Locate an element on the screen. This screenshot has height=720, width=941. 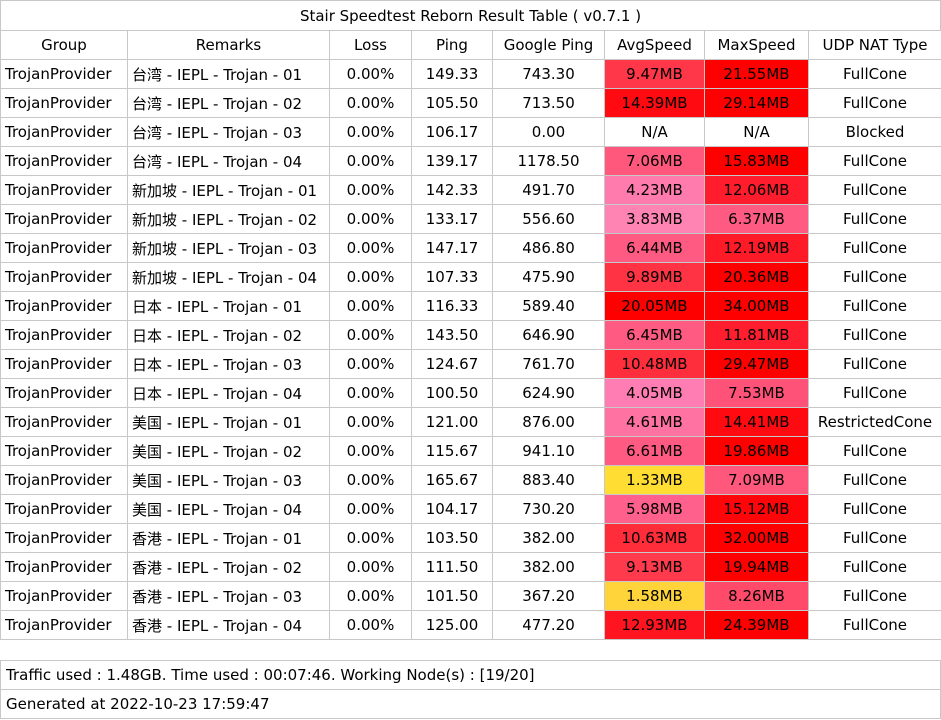
cell-ping: 103.50 is located at coordinates (452, 538).